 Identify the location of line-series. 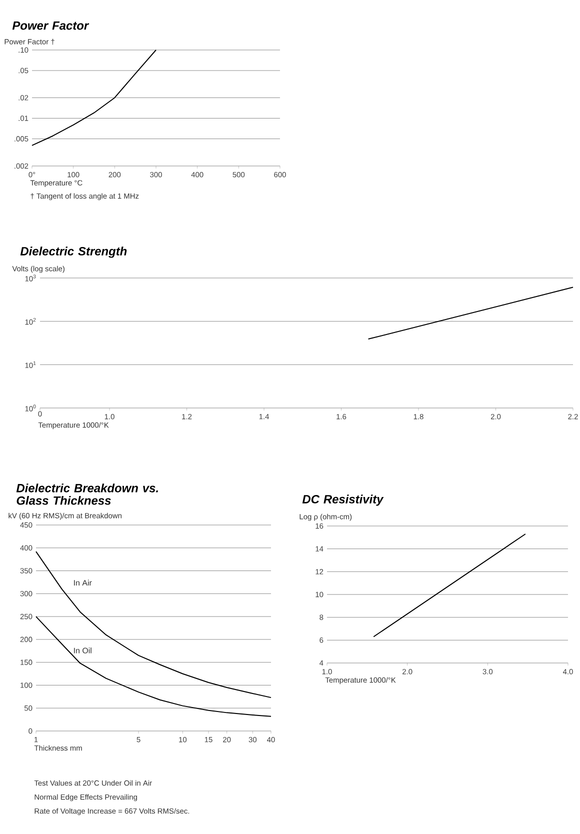
(94, 97).